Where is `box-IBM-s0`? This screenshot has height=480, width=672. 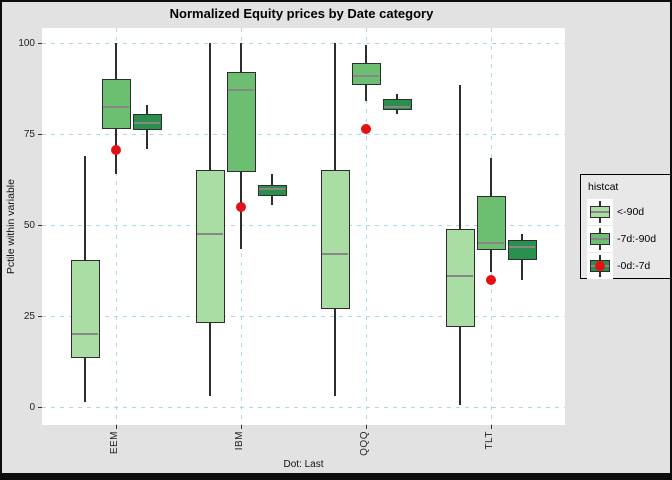 box-IBM-s0 is located at coordinates (210, 246).